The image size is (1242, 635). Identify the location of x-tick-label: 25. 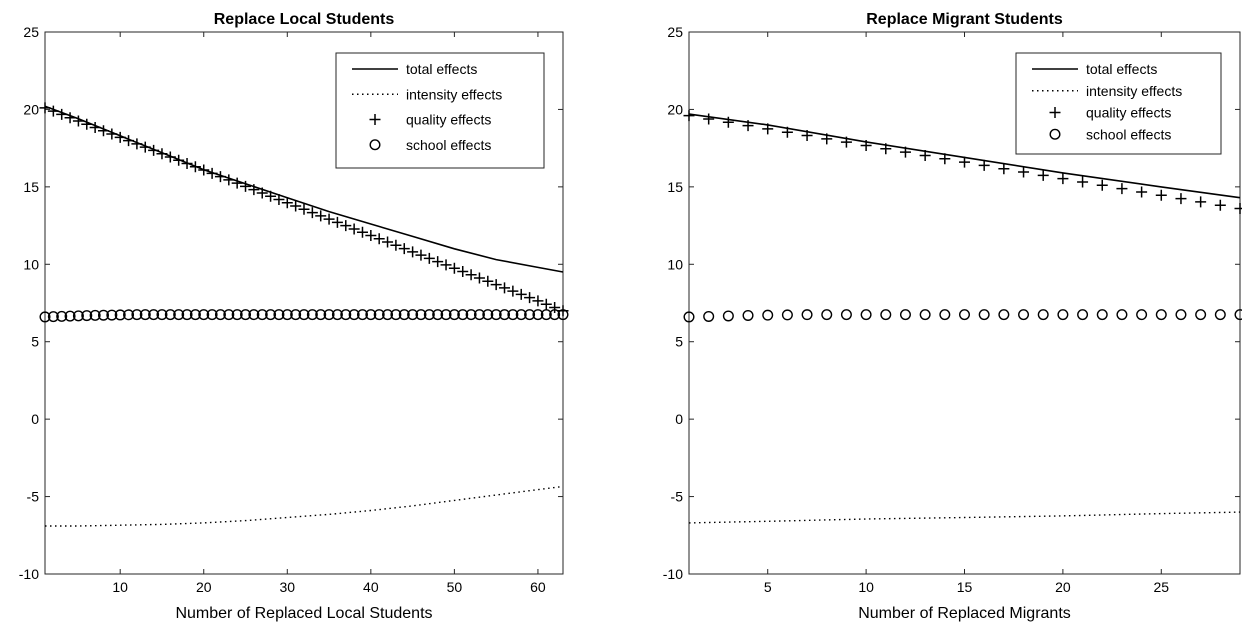
(1161, 587).